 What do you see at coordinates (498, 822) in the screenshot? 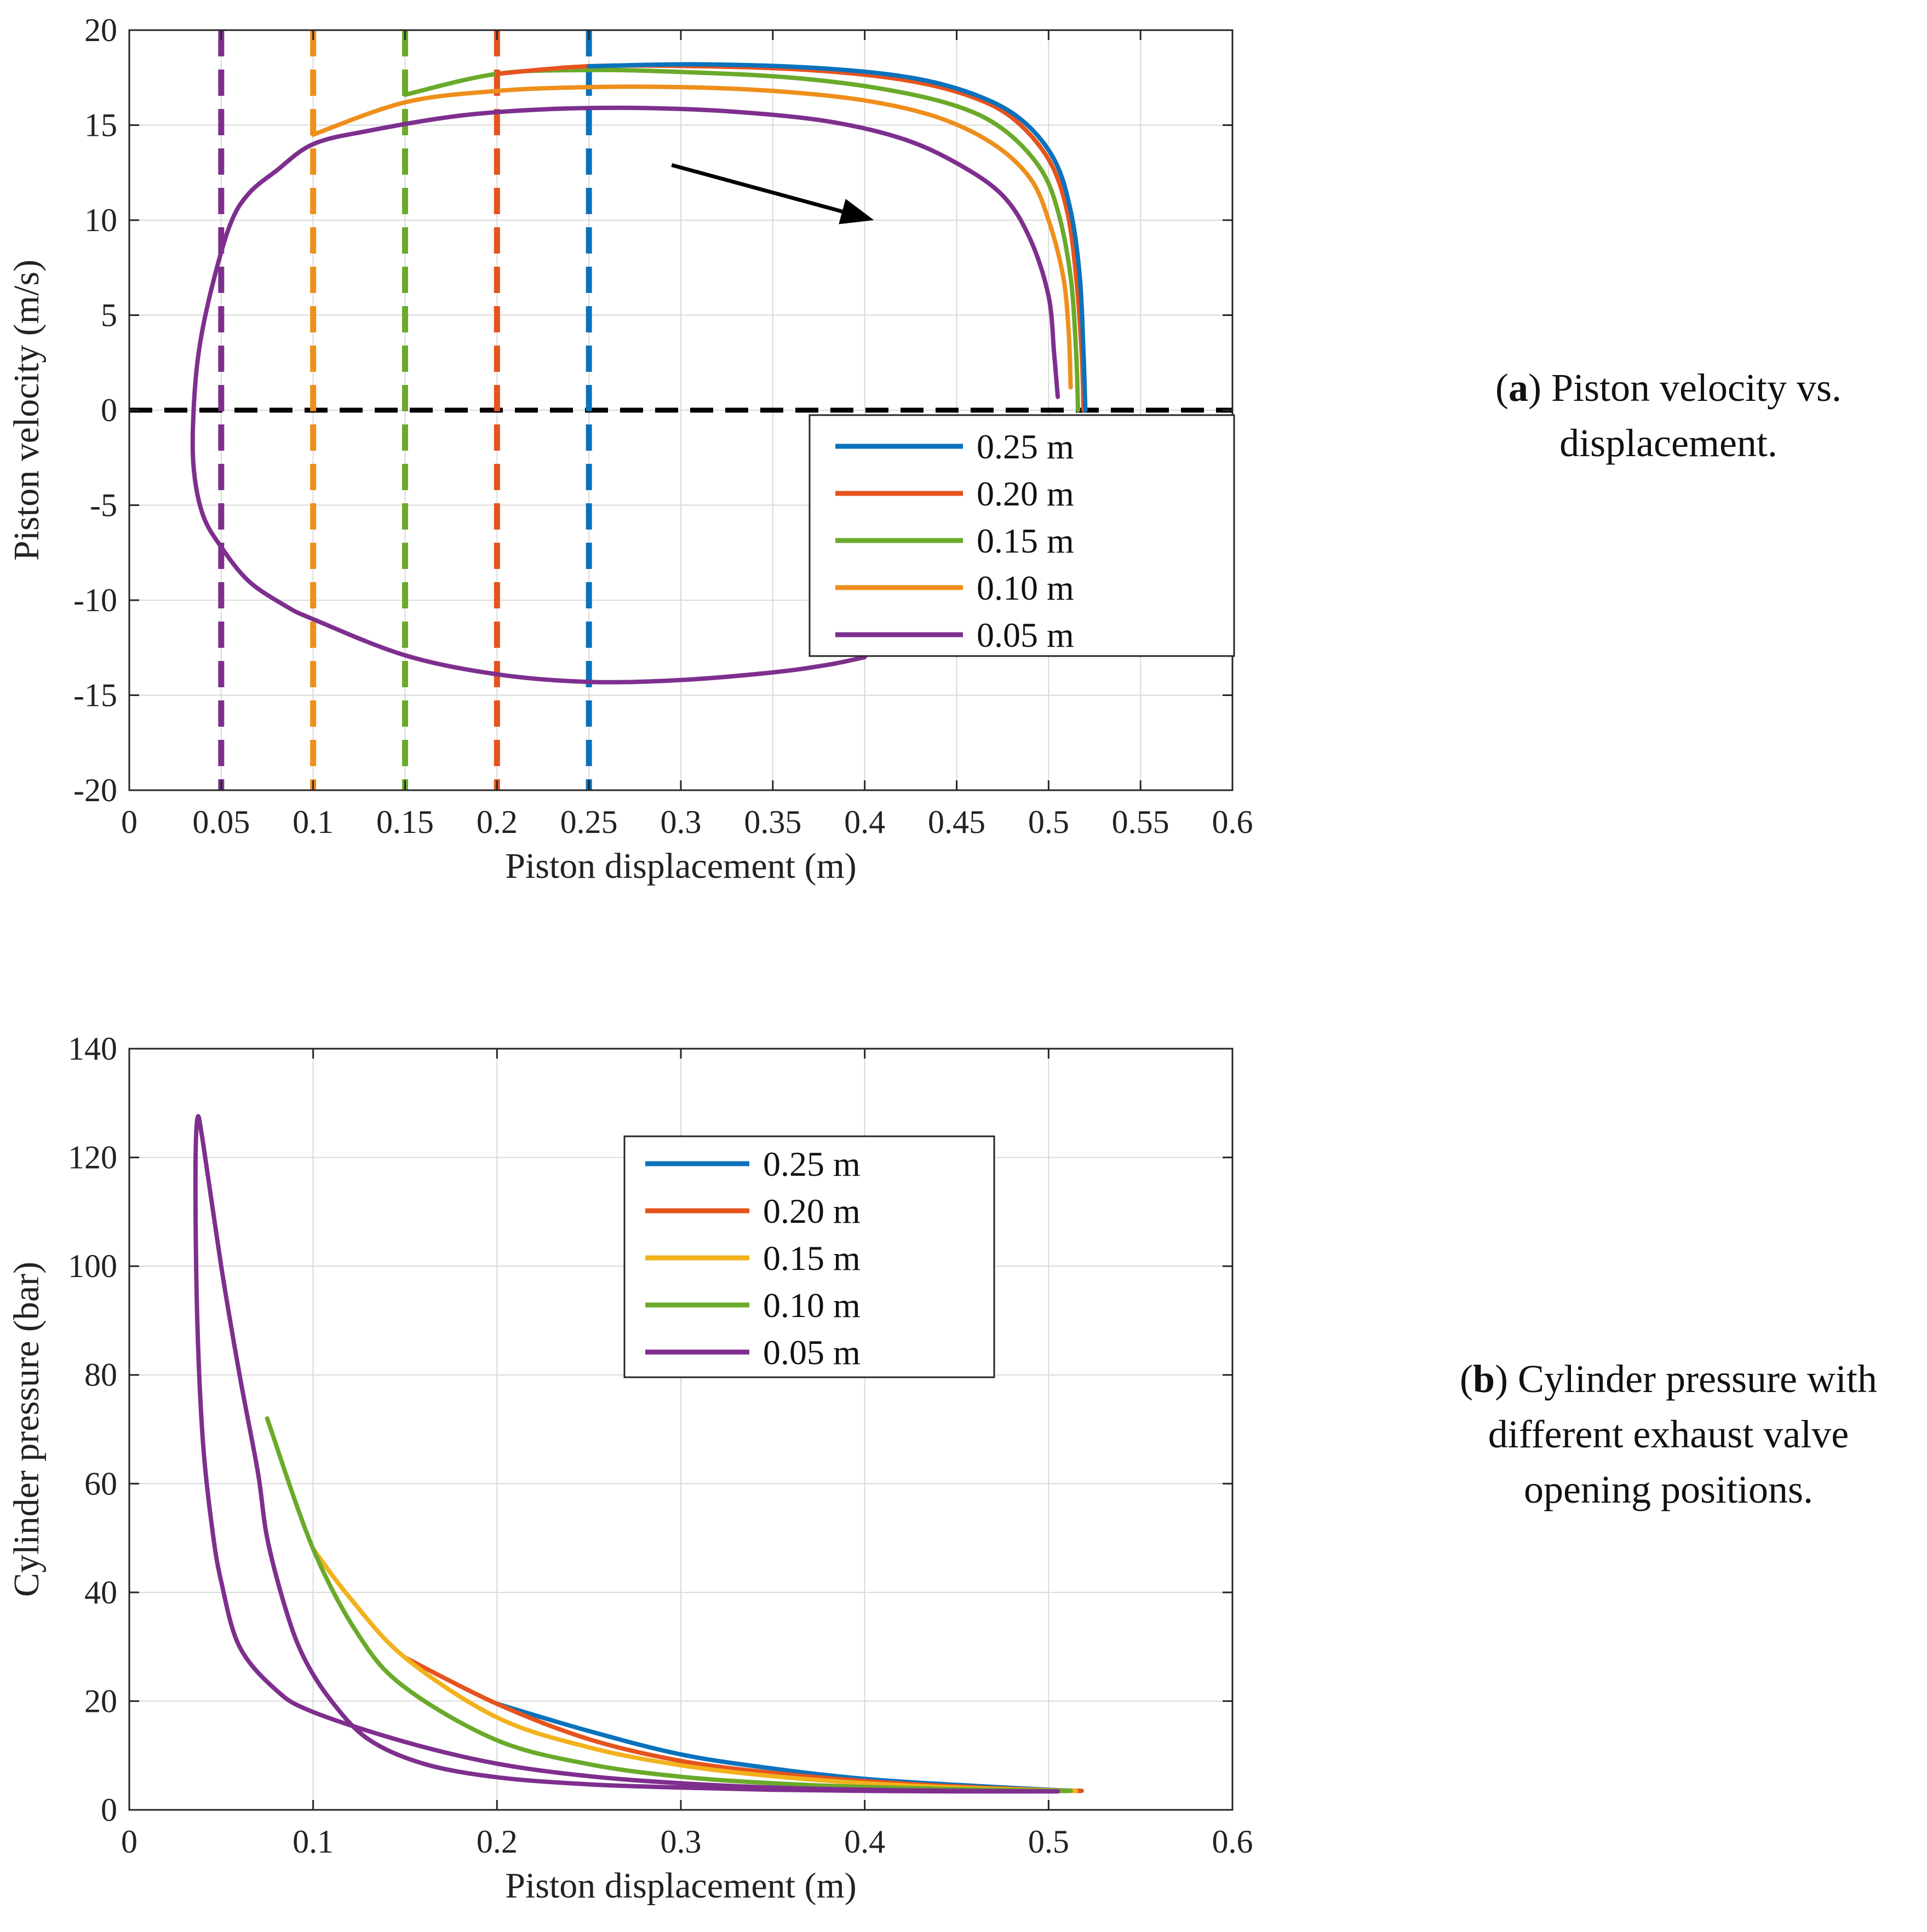
I see `panel-a-xtick-label: 0.2` at bounding box center [498, 822].